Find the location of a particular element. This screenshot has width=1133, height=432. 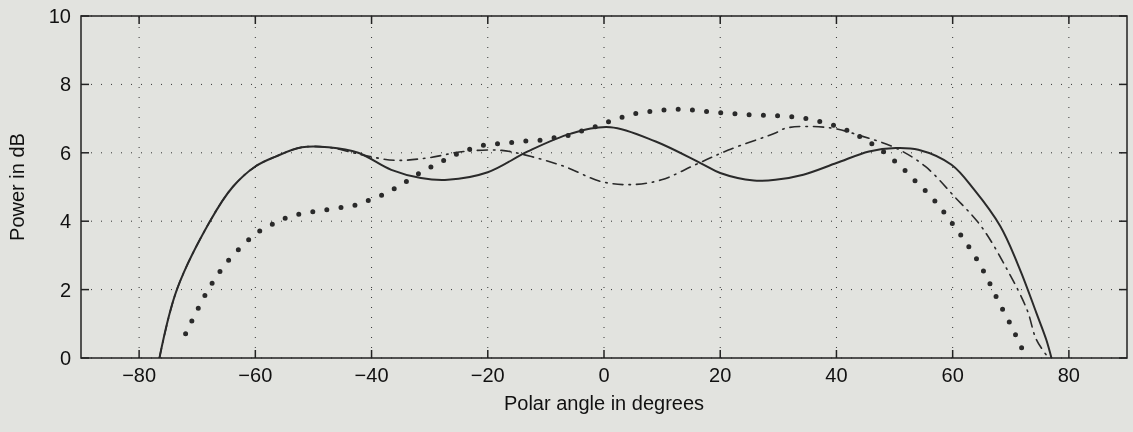

y-tick-label: 0 is located at coordinates (65, 358).